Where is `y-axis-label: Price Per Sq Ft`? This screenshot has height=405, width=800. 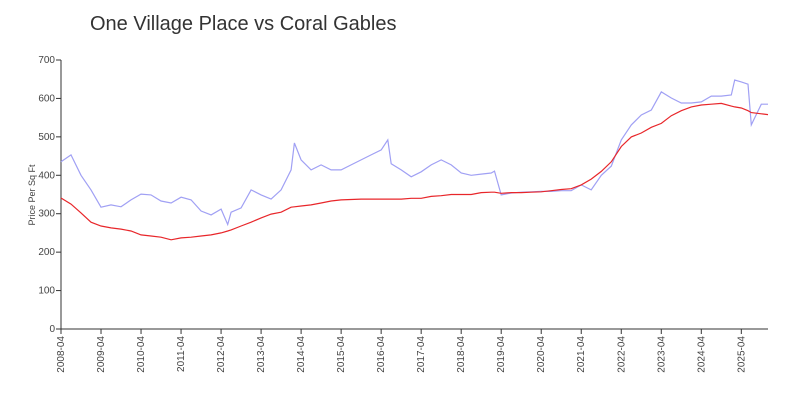 y-axis-label: Price Per Sq Ft is located at coordinates (32, 195).